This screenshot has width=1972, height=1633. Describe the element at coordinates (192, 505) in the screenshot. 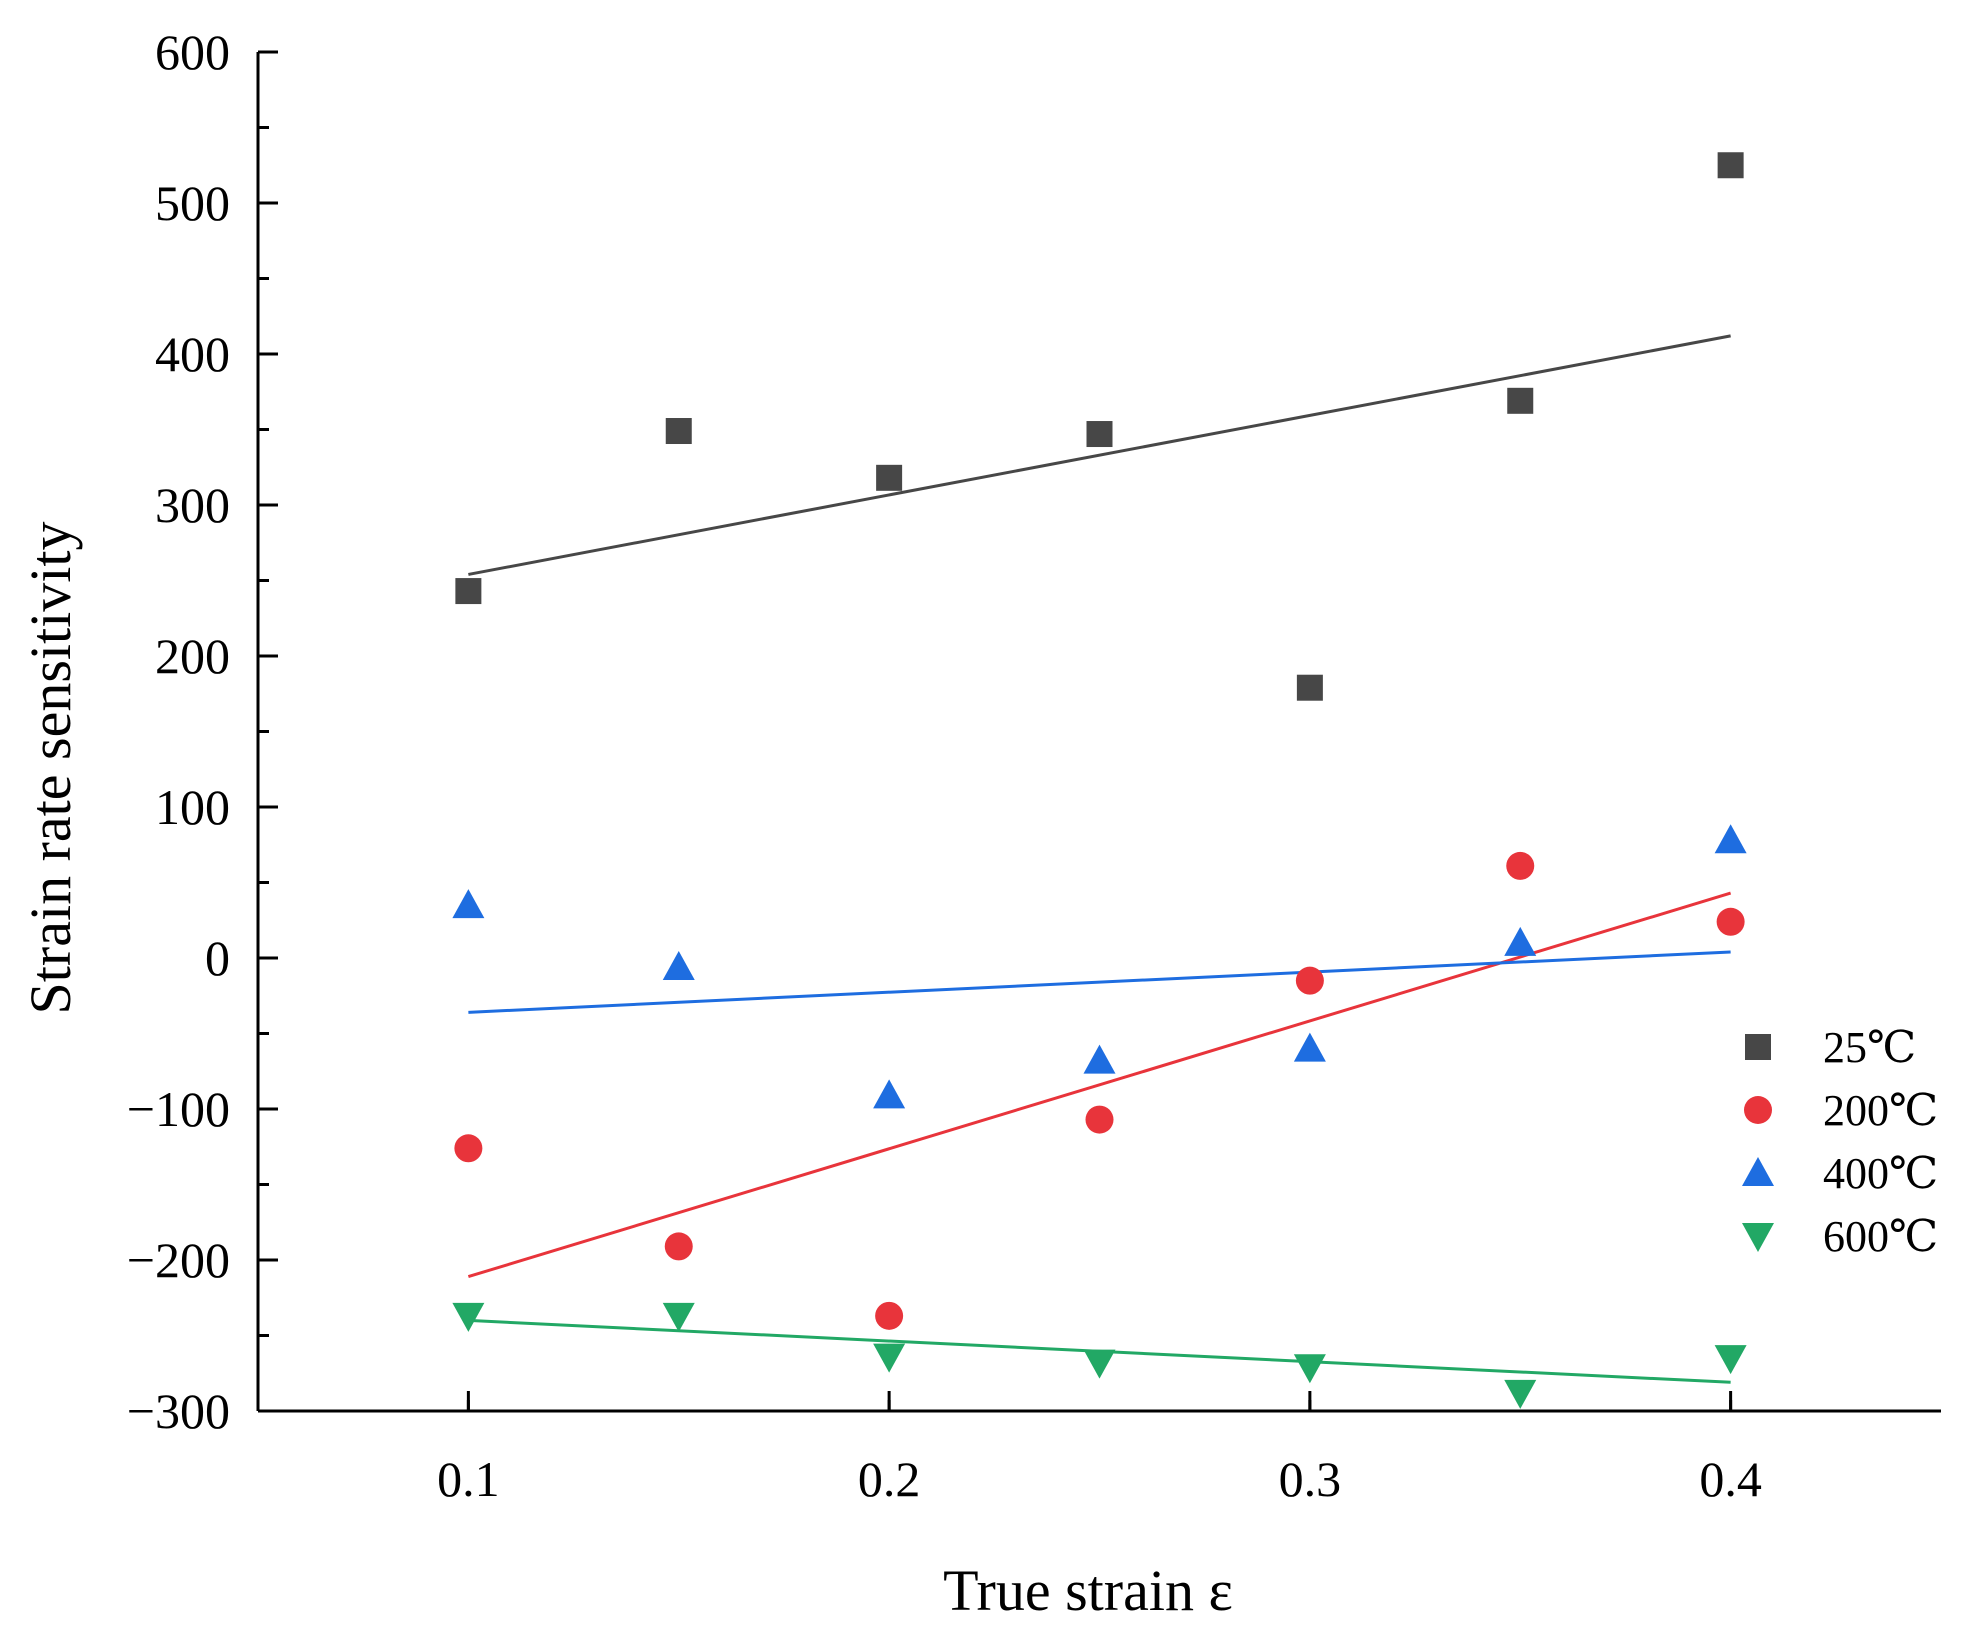

I see `y-tick-label: 300` at that location.